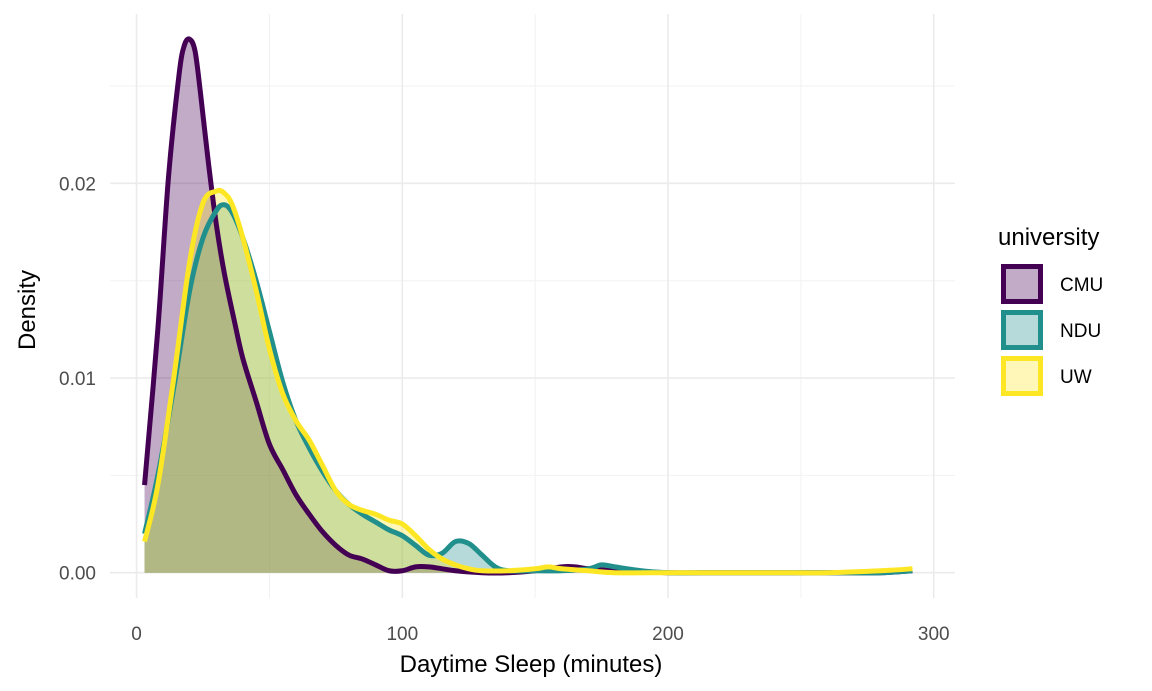  Describe the element at coordinates (1080, 331) in the screenshot. I see `legend-label-ndu: NDU` at that location.